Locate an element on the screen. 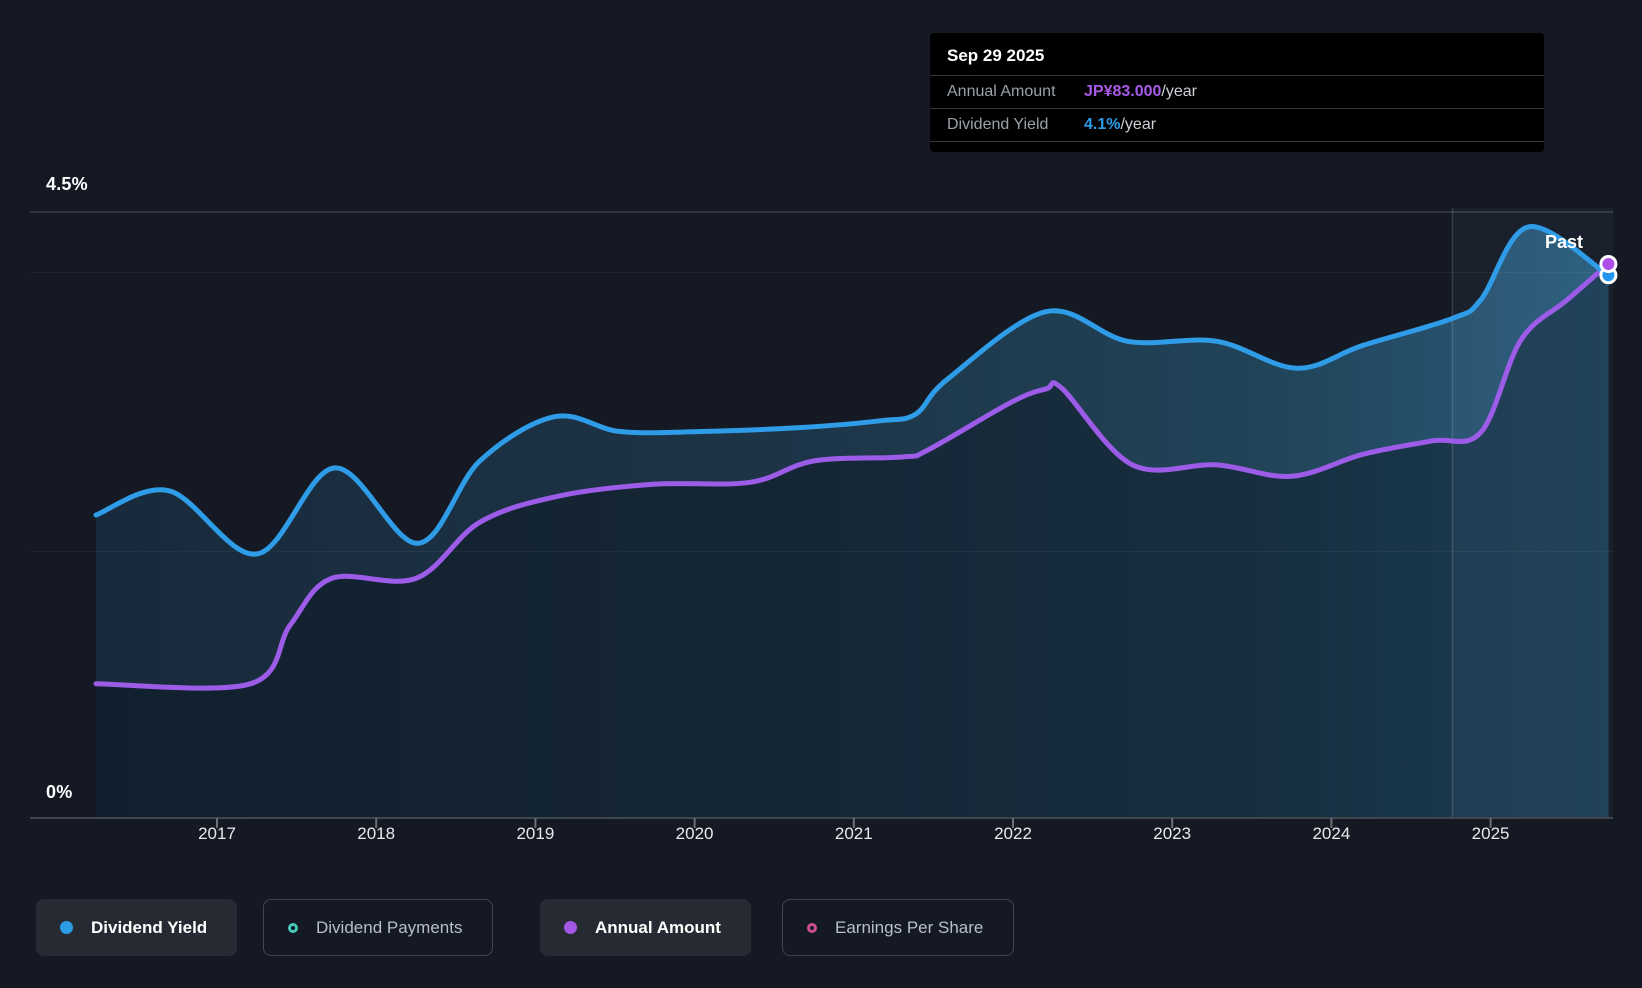  legend-label: Dividend Payments is located at coordinates (389, 927).